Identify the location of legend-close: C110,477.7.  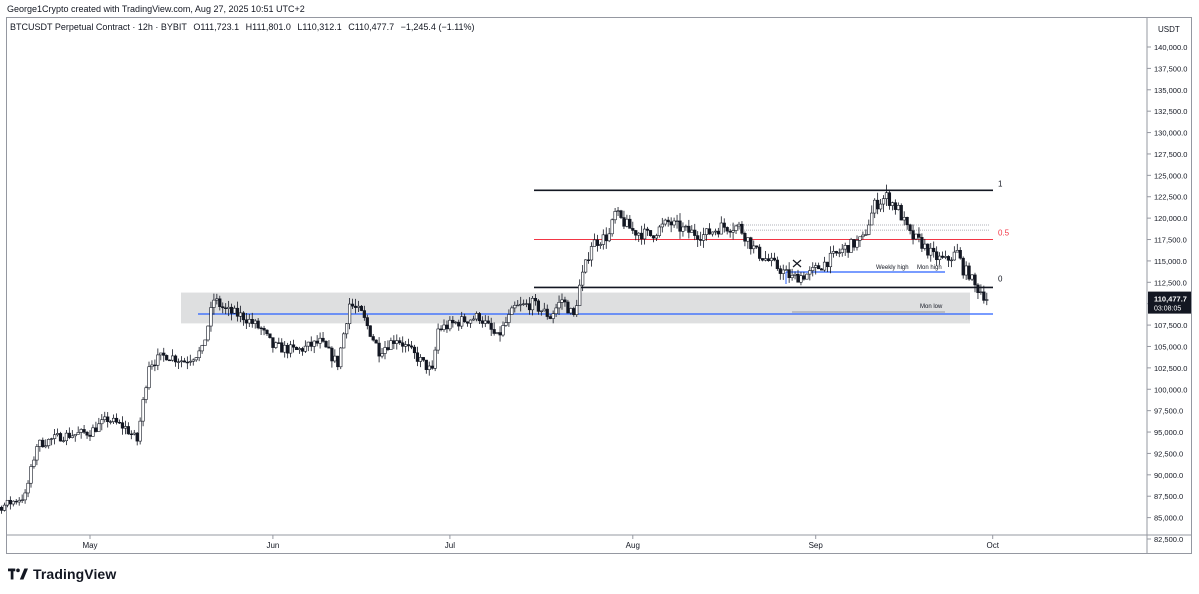
(371, 27).